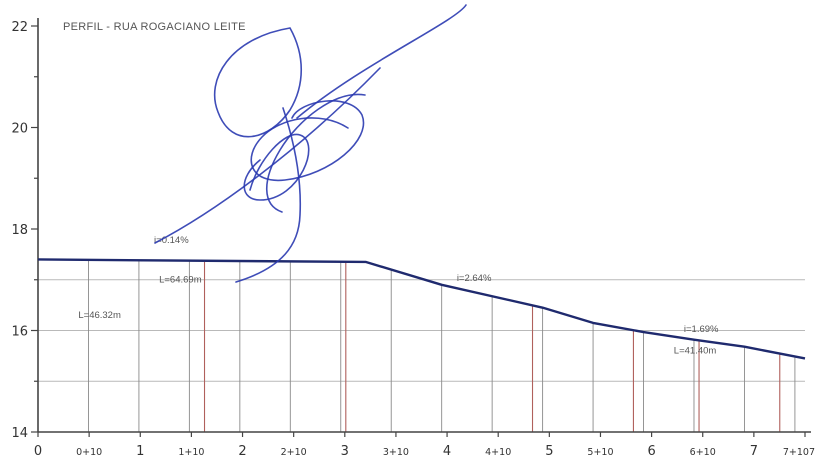  What do you see at coordinates (651, 451) in the screenshot?
I see `x-tick-label: 6` at bounding box center [651, 451].